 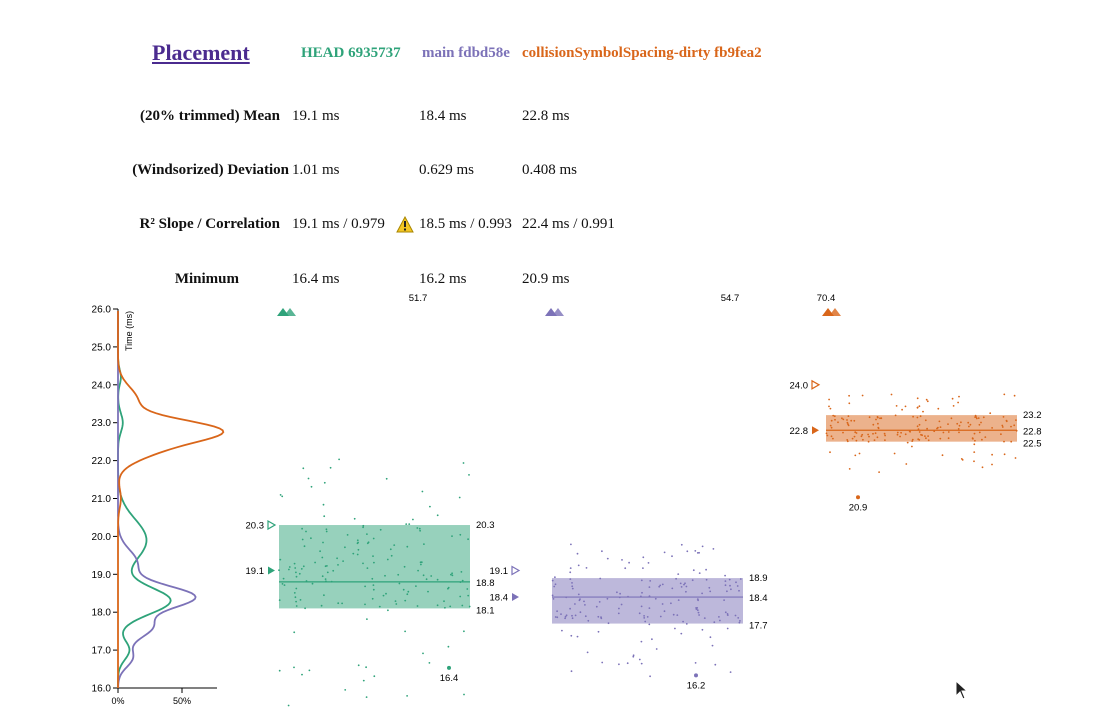 I want to click on y-tick-label: 17.0, so click(x=102, y=651).